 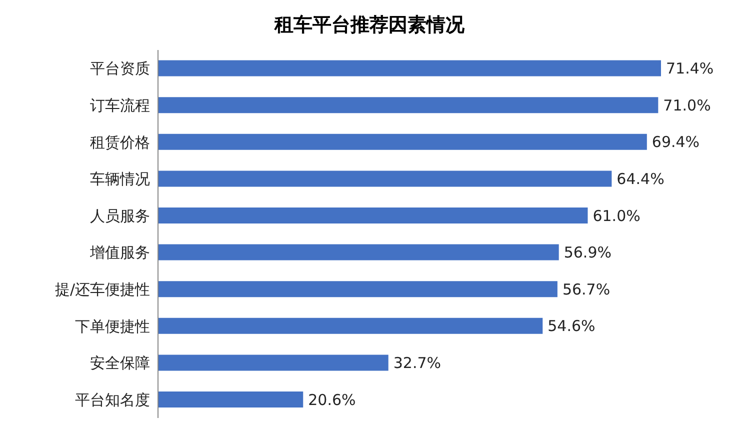 I want to click on y-tick-label: 平台资质, so click(x=120, y=69).